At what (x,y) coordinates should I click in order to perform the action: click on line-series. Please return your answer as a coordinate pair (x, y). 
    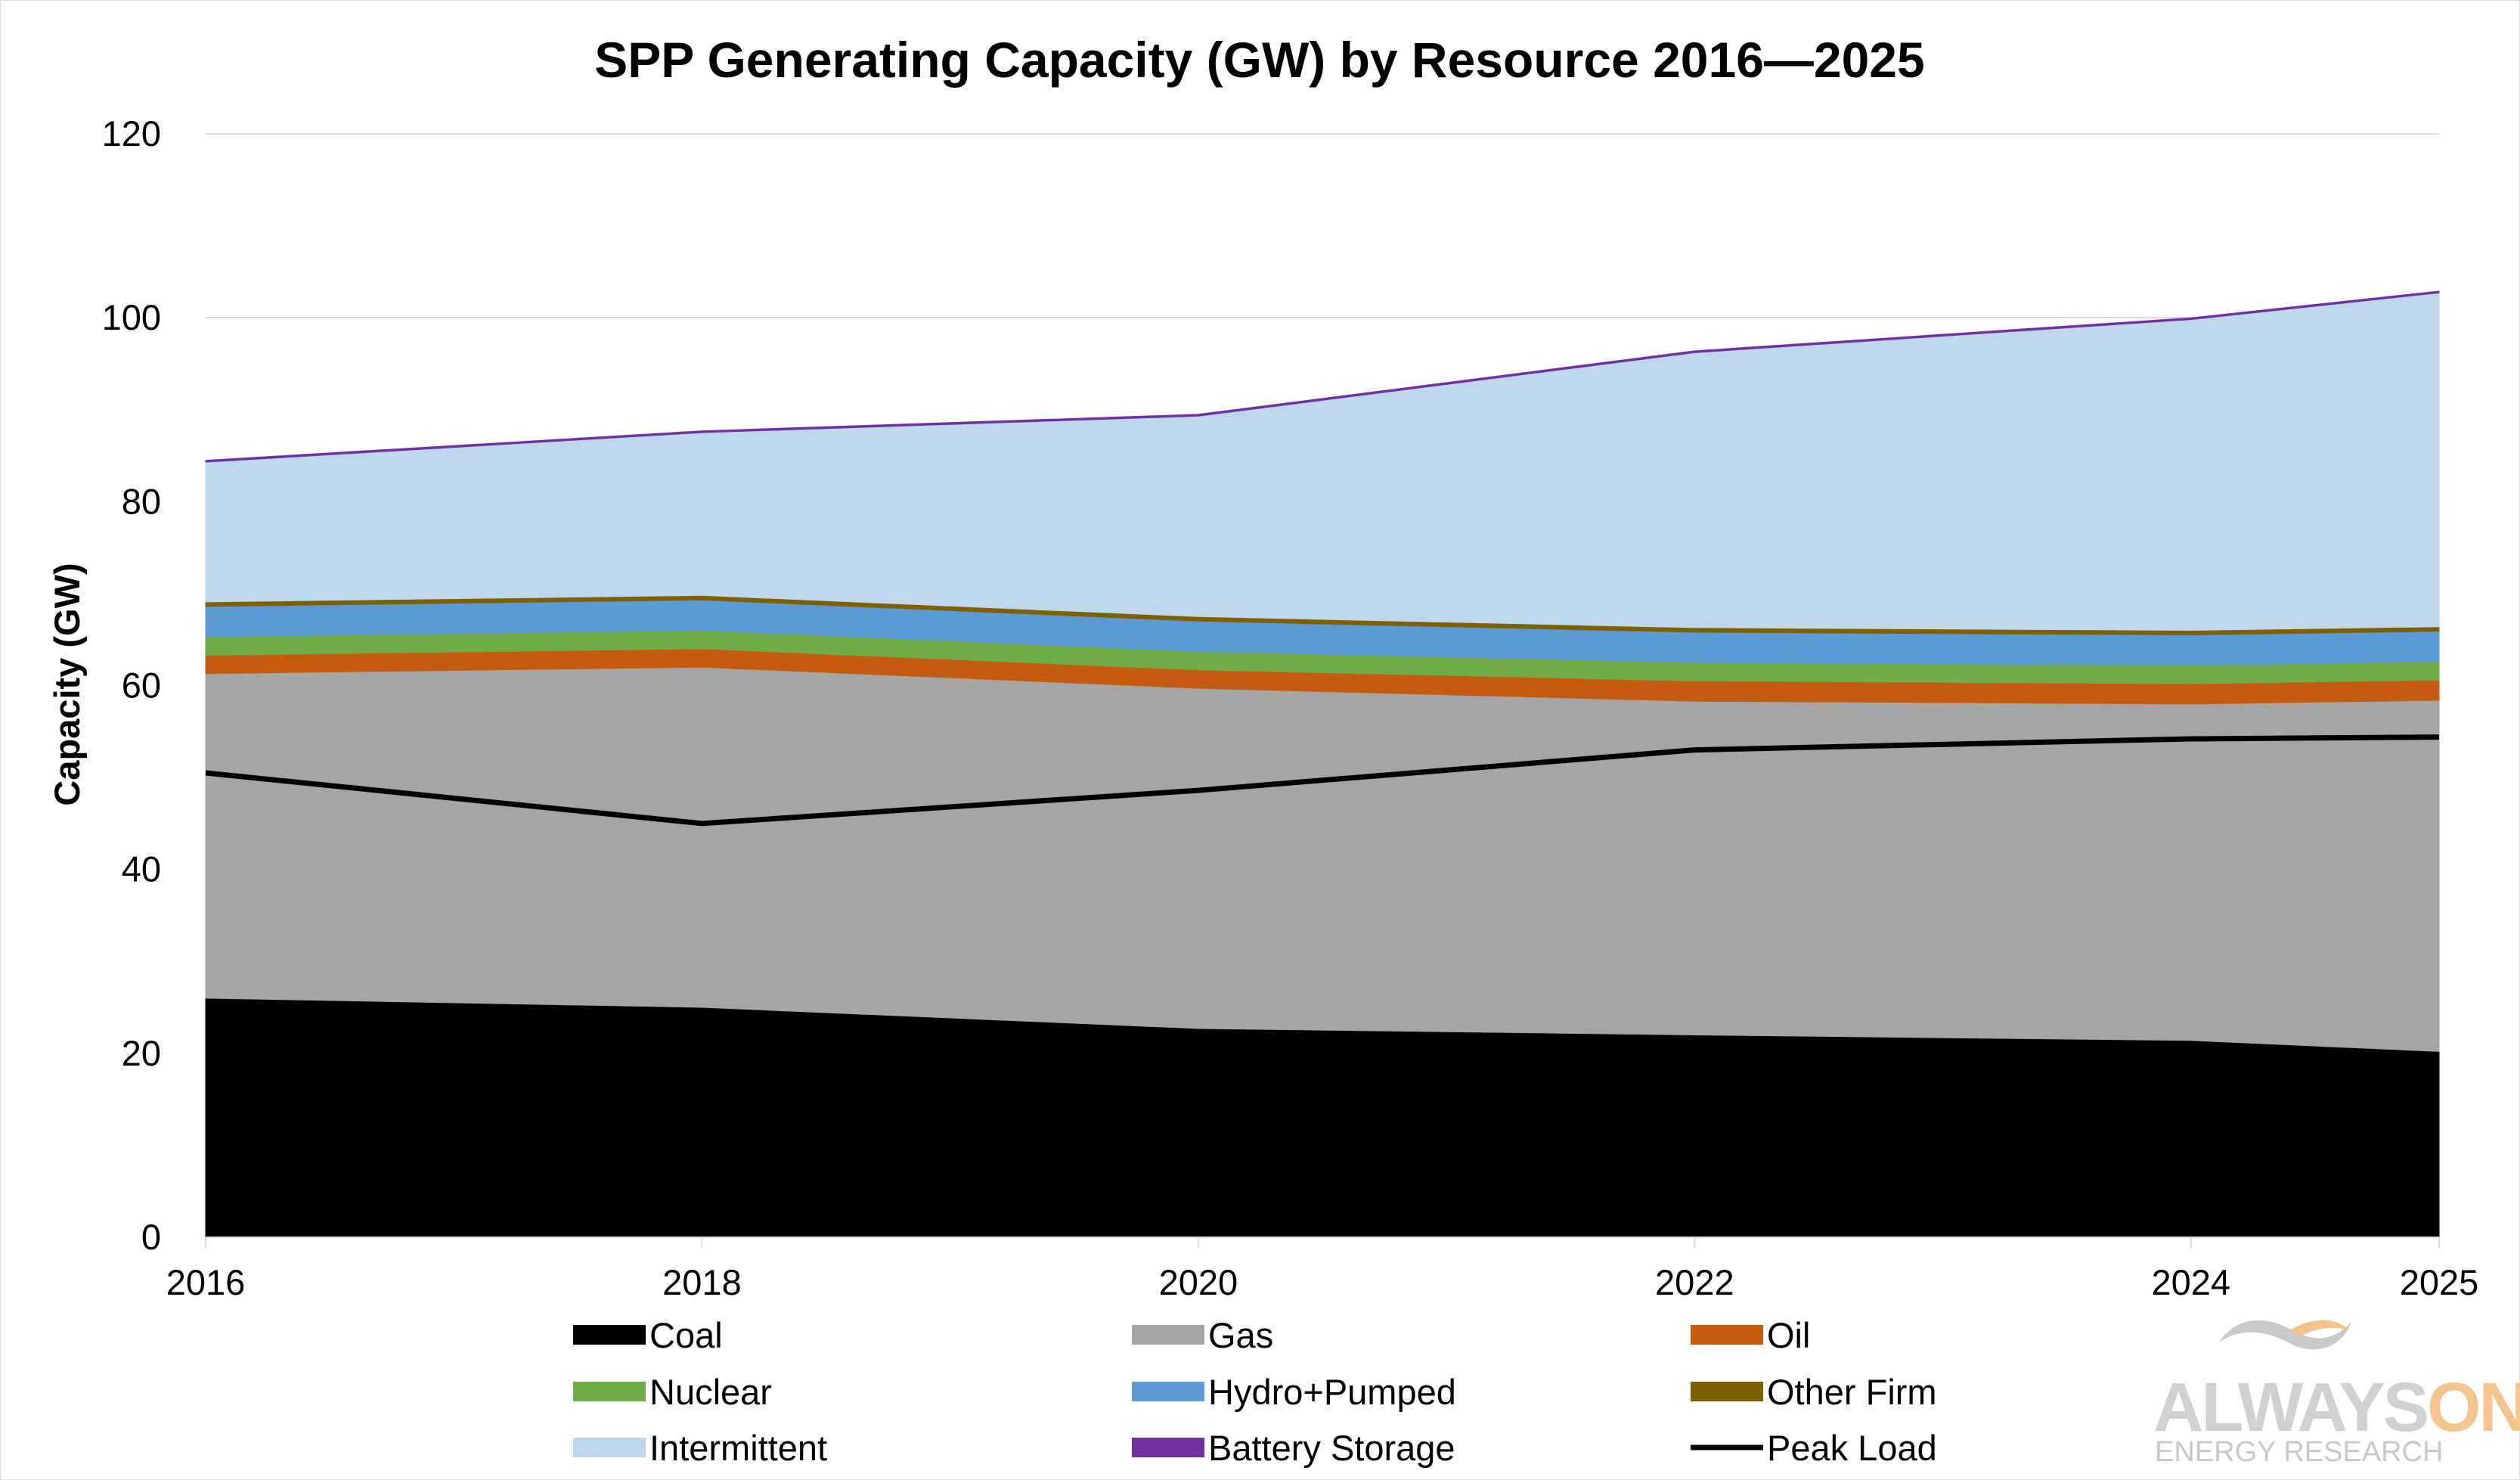
    Looking at the image, I should click on (1322, 780).